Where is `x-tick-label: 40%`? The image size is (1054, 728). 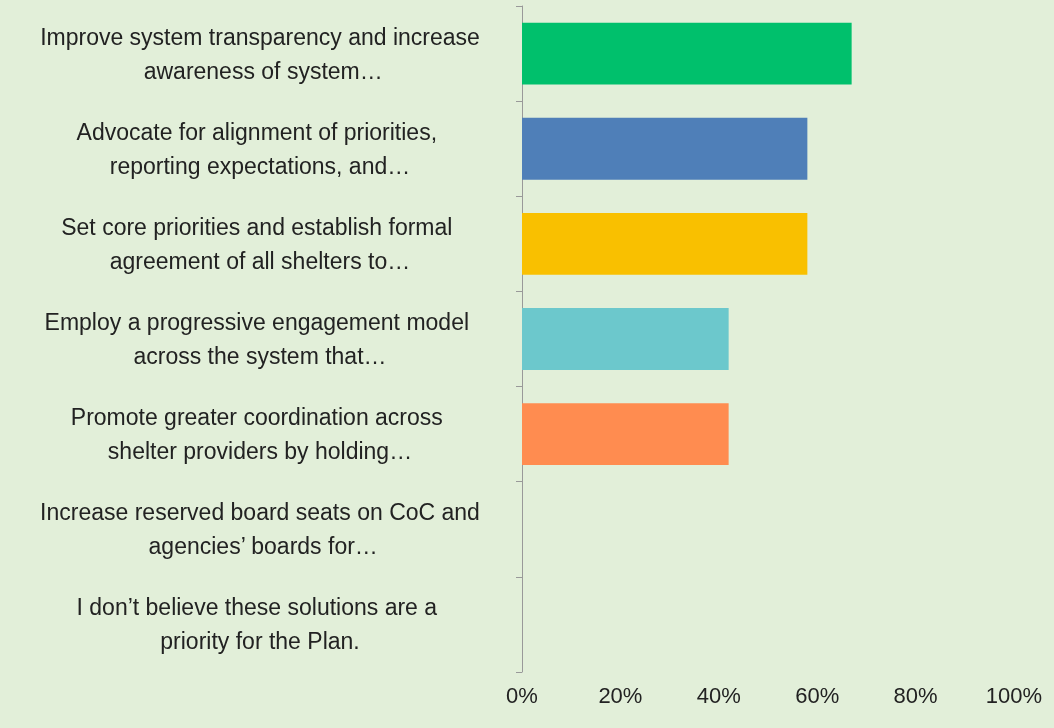
x-tick-label: 40% is located at coordinates (718, 695).